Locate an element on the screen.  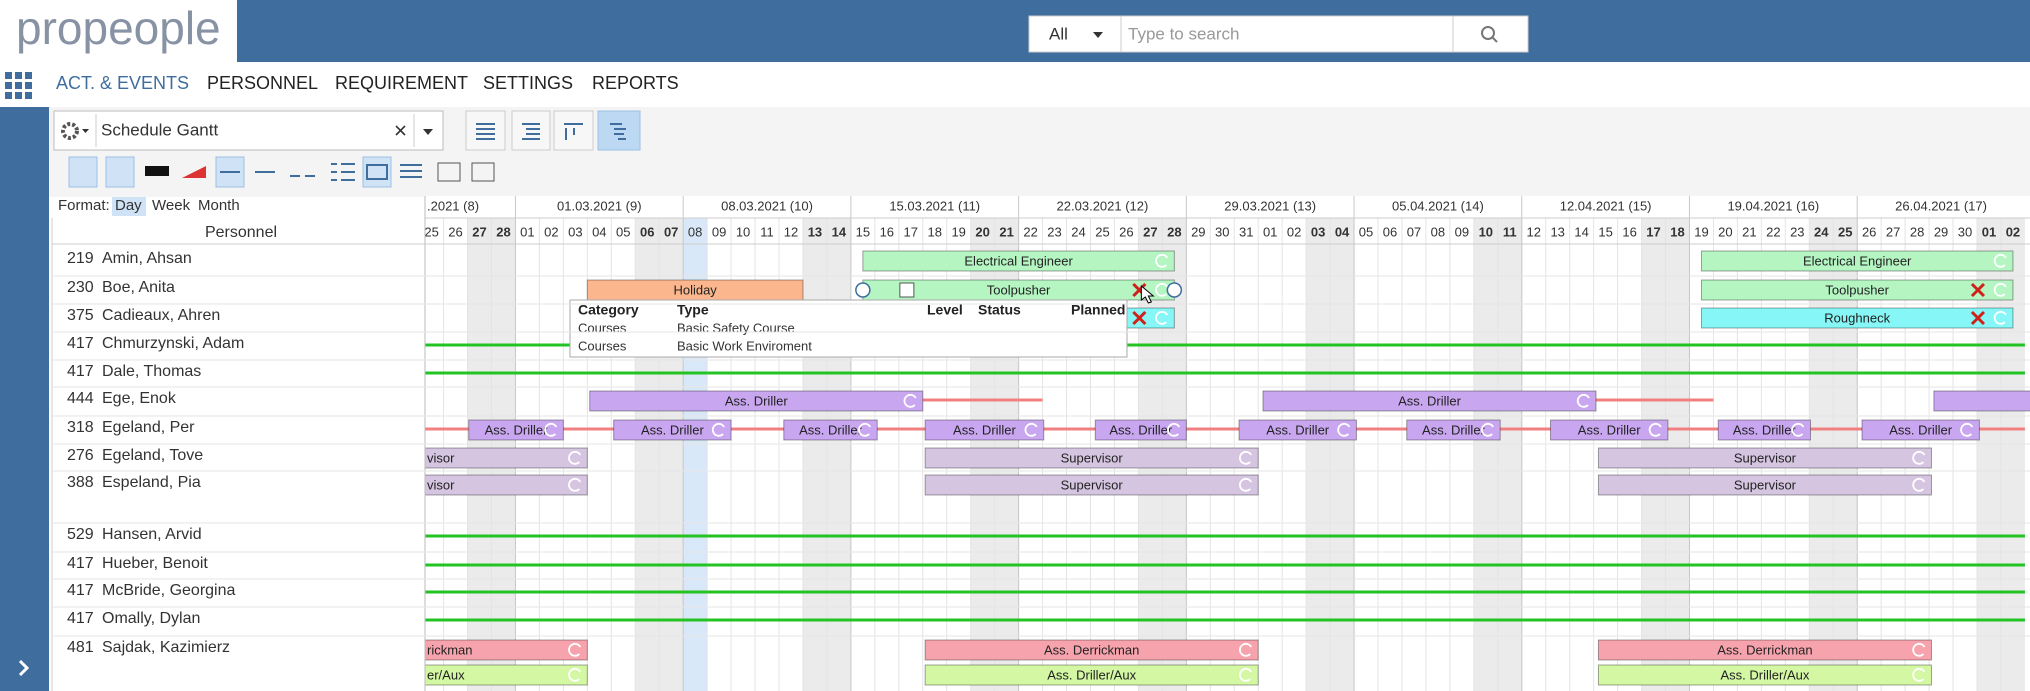
nav-item: PERSONNEL is located at coordinates (262, 83).